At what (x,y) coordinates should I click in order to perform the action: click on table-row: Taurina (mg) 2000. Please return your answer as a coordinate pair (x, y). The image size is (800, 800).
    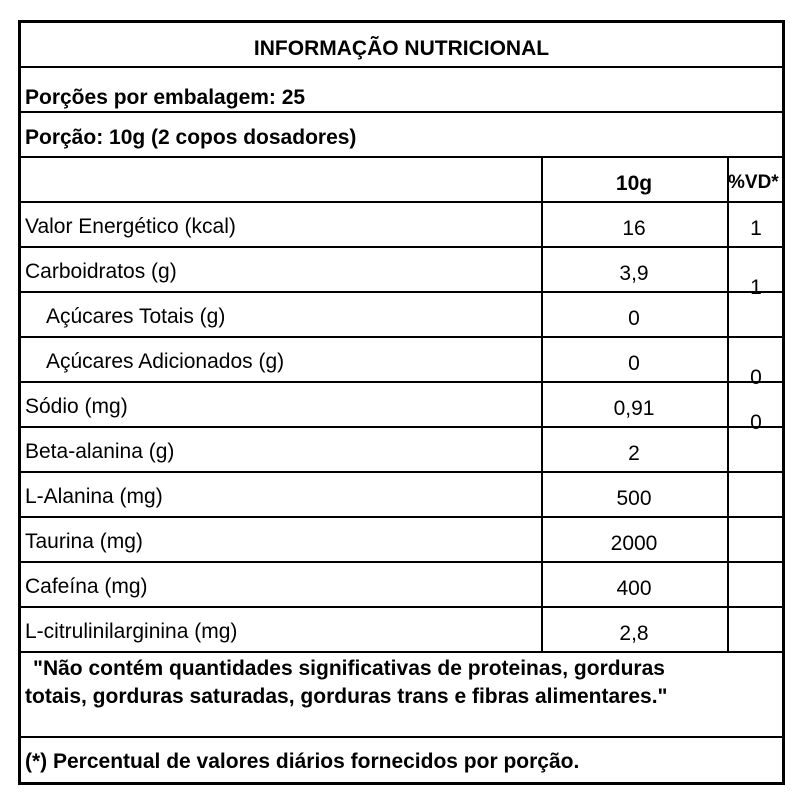
    Looking at the image, I should click on (401, 540).